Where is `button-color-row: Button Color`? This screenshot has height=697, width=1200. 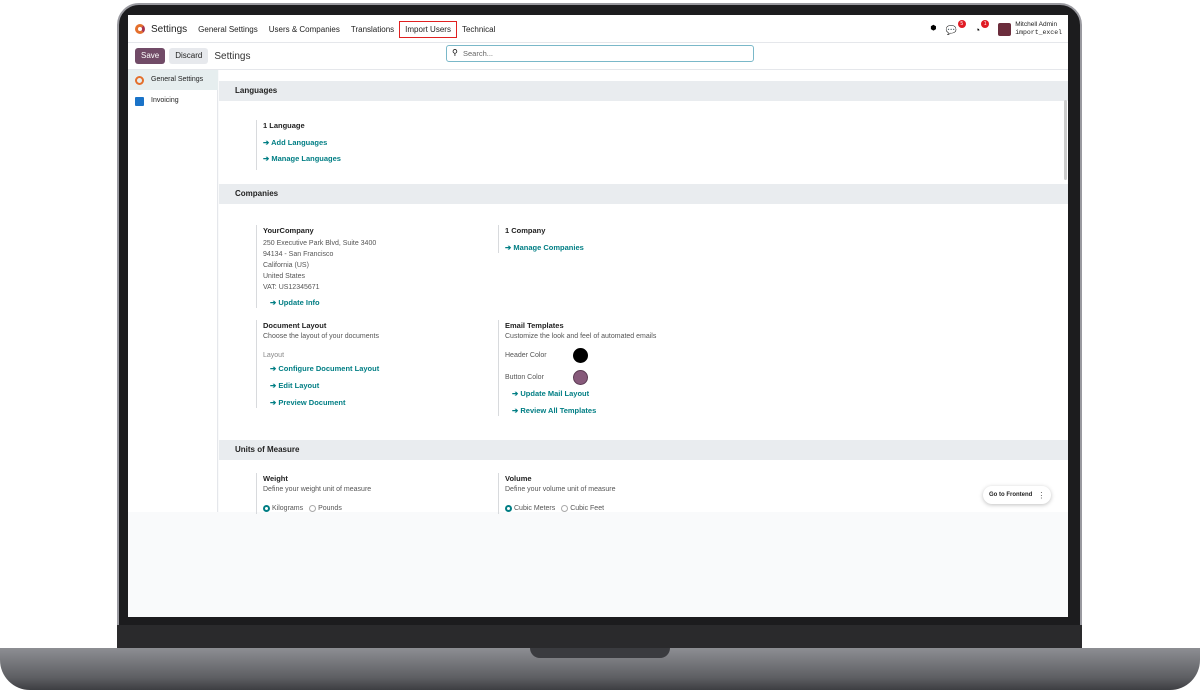 button-color-row: Button Color is located at coordinates (580, 379).